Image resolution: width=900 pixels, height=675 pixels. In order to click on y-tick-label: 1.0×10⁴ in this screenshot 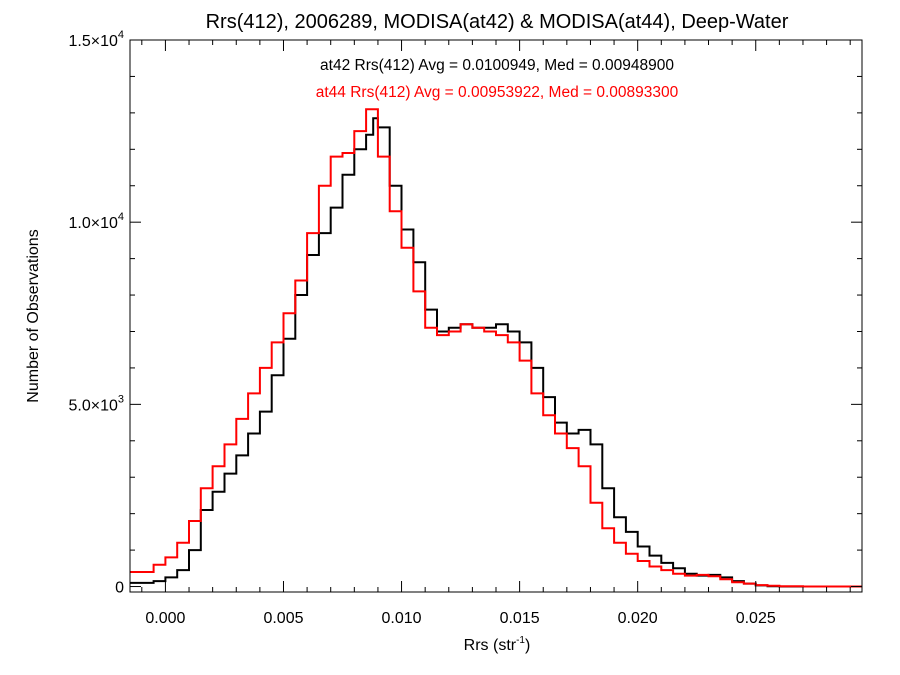, I will do `click(96, 221)`.